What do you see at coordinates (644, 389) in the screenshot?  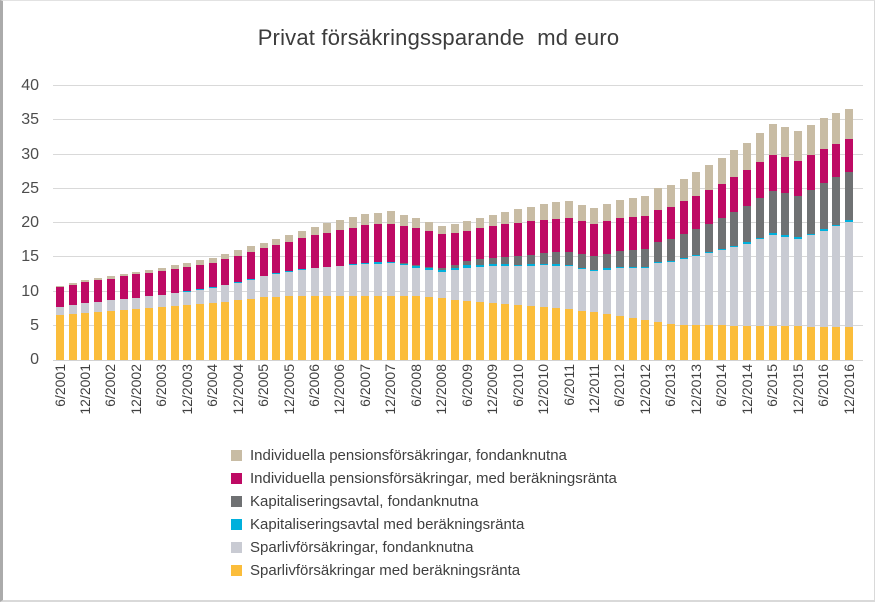 I see `x-axis-label: 12/2012` at bounding box center [644, 389].